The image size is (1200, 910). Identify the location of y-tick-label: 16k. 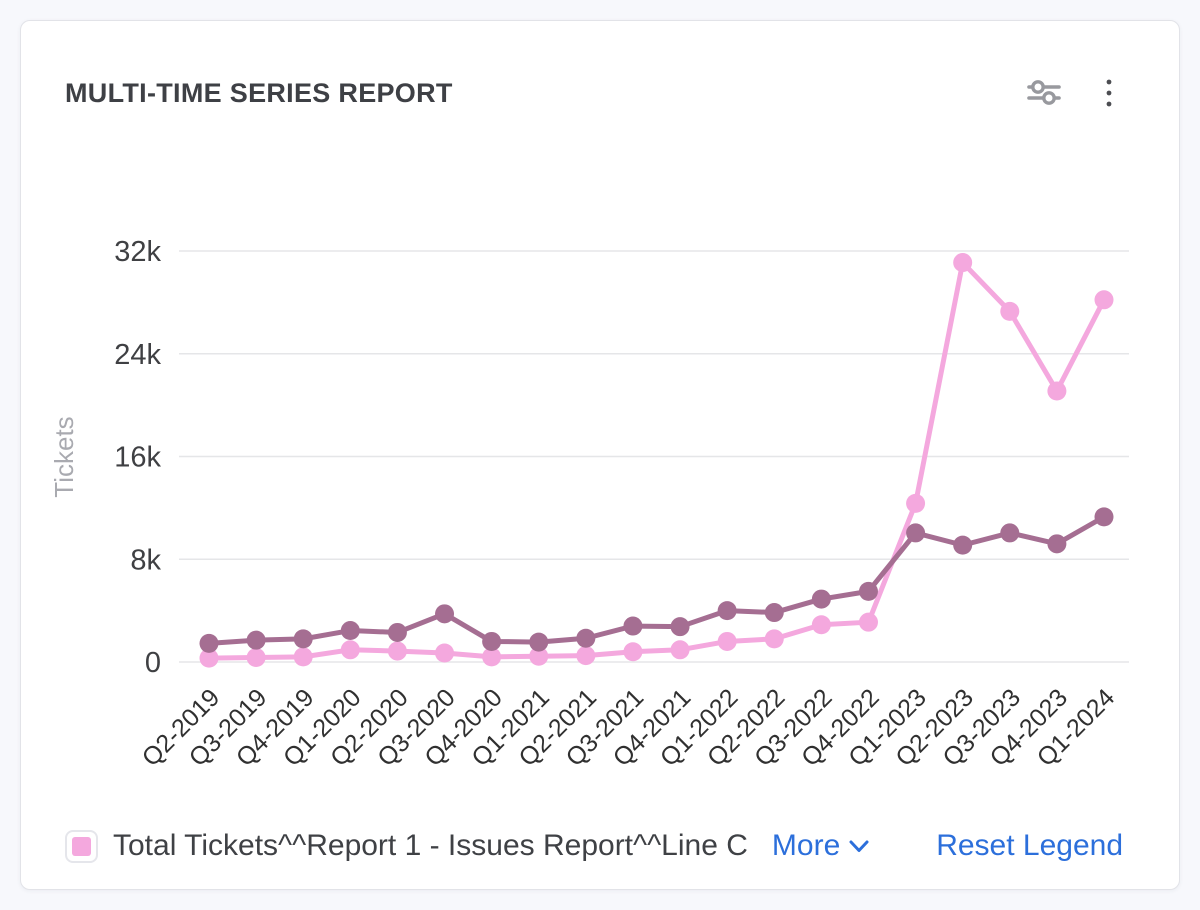
(137, 458).